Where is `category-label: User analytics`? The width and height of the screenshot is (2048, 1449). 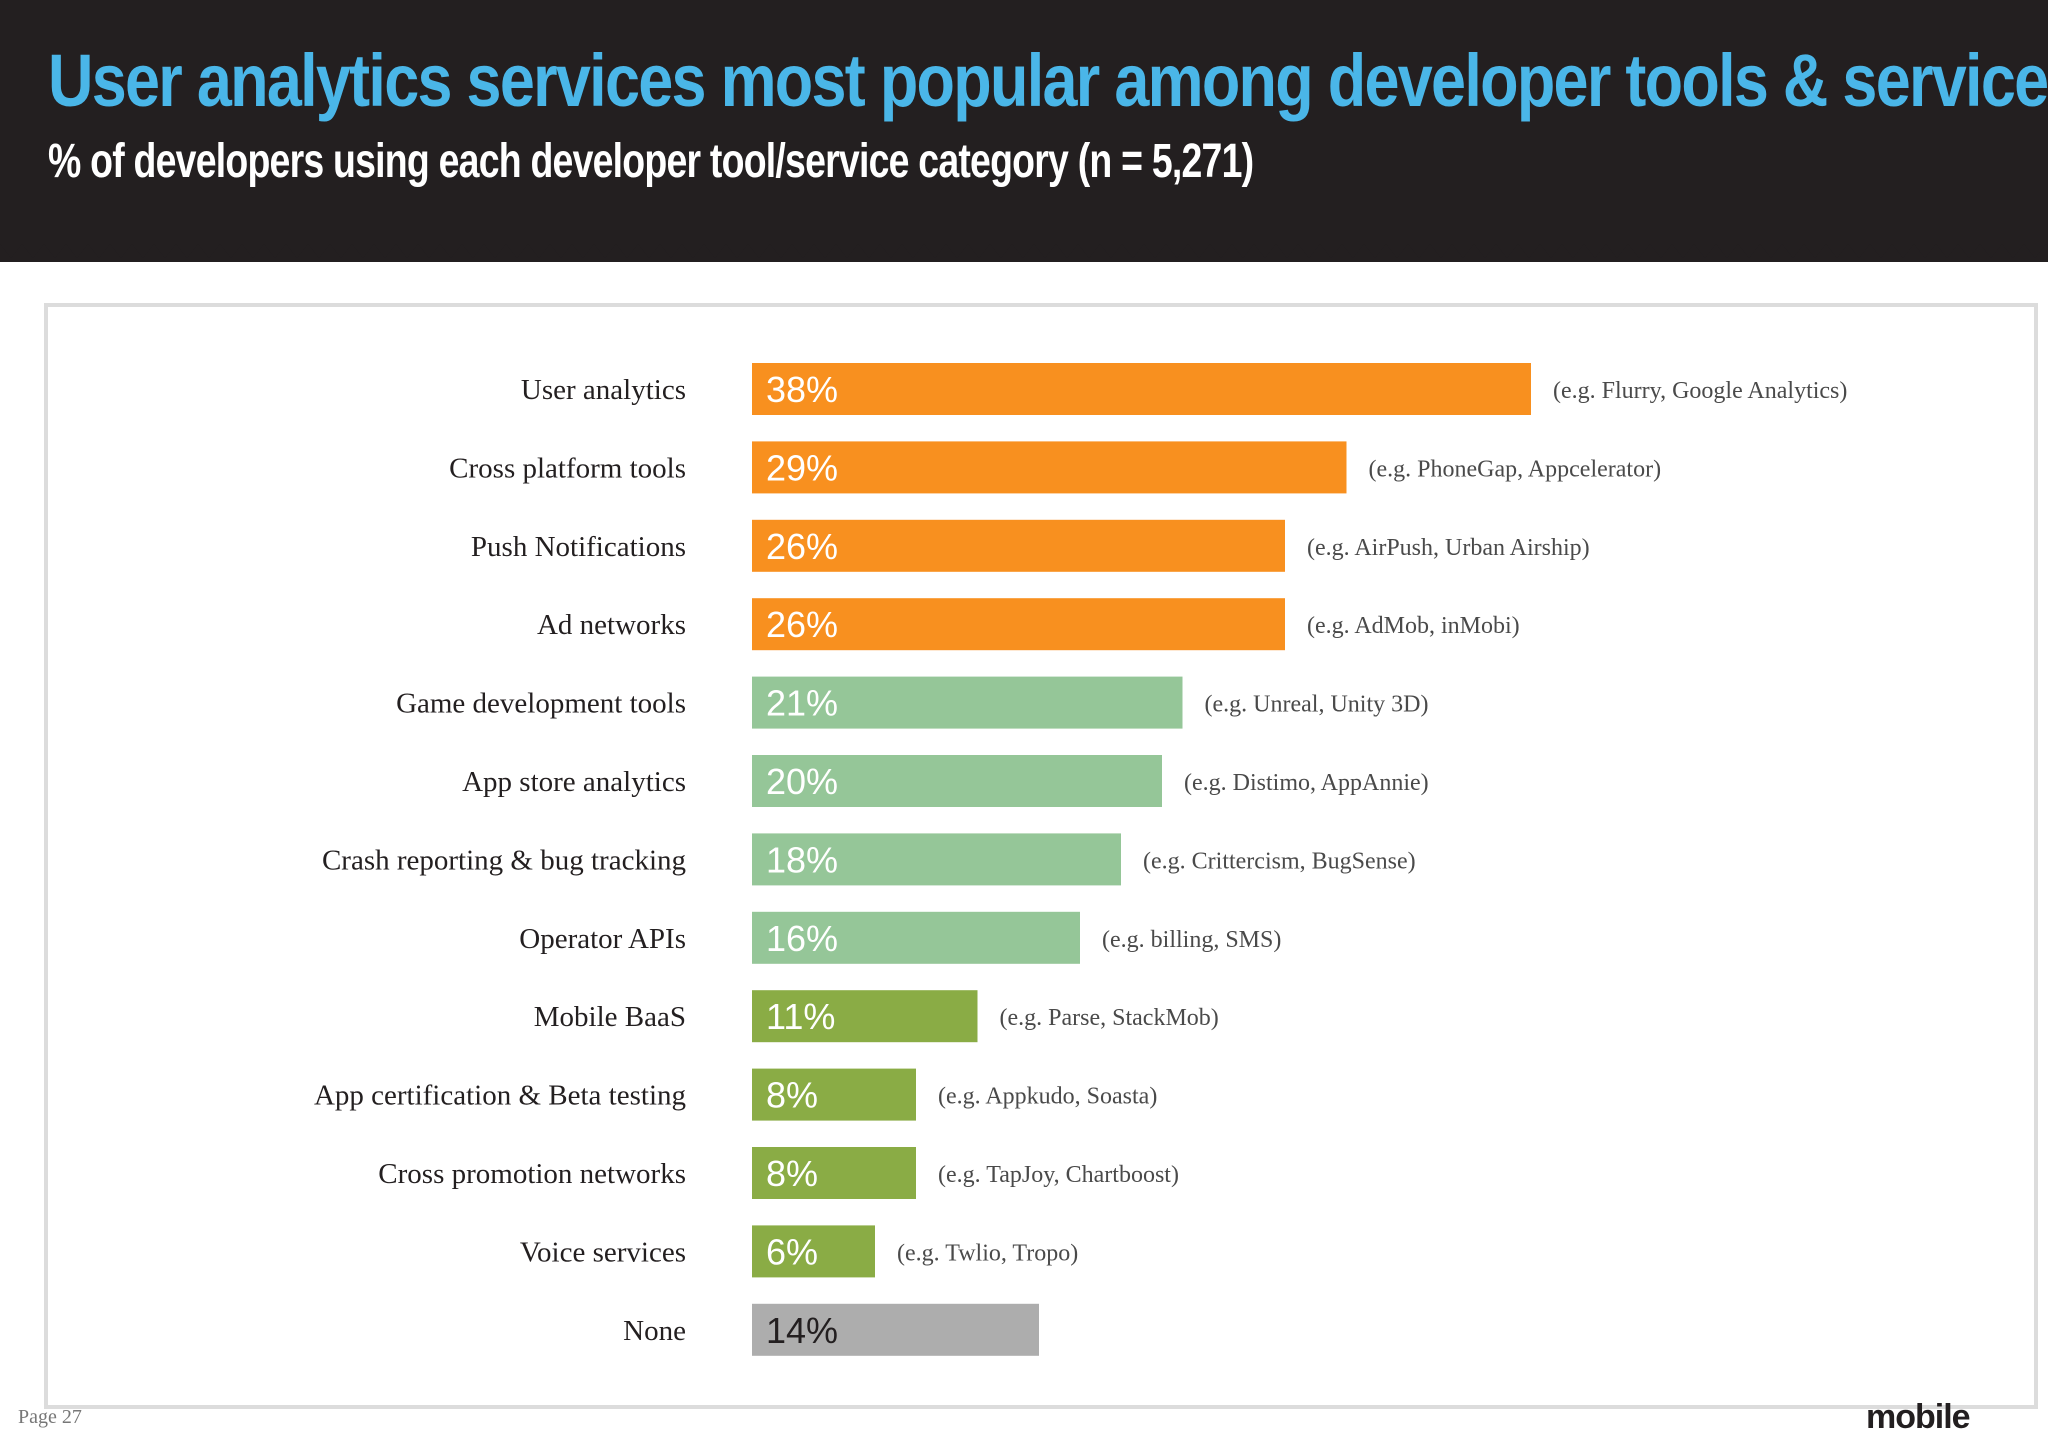 category-label: User analytics is located at coordinates (603, 390).